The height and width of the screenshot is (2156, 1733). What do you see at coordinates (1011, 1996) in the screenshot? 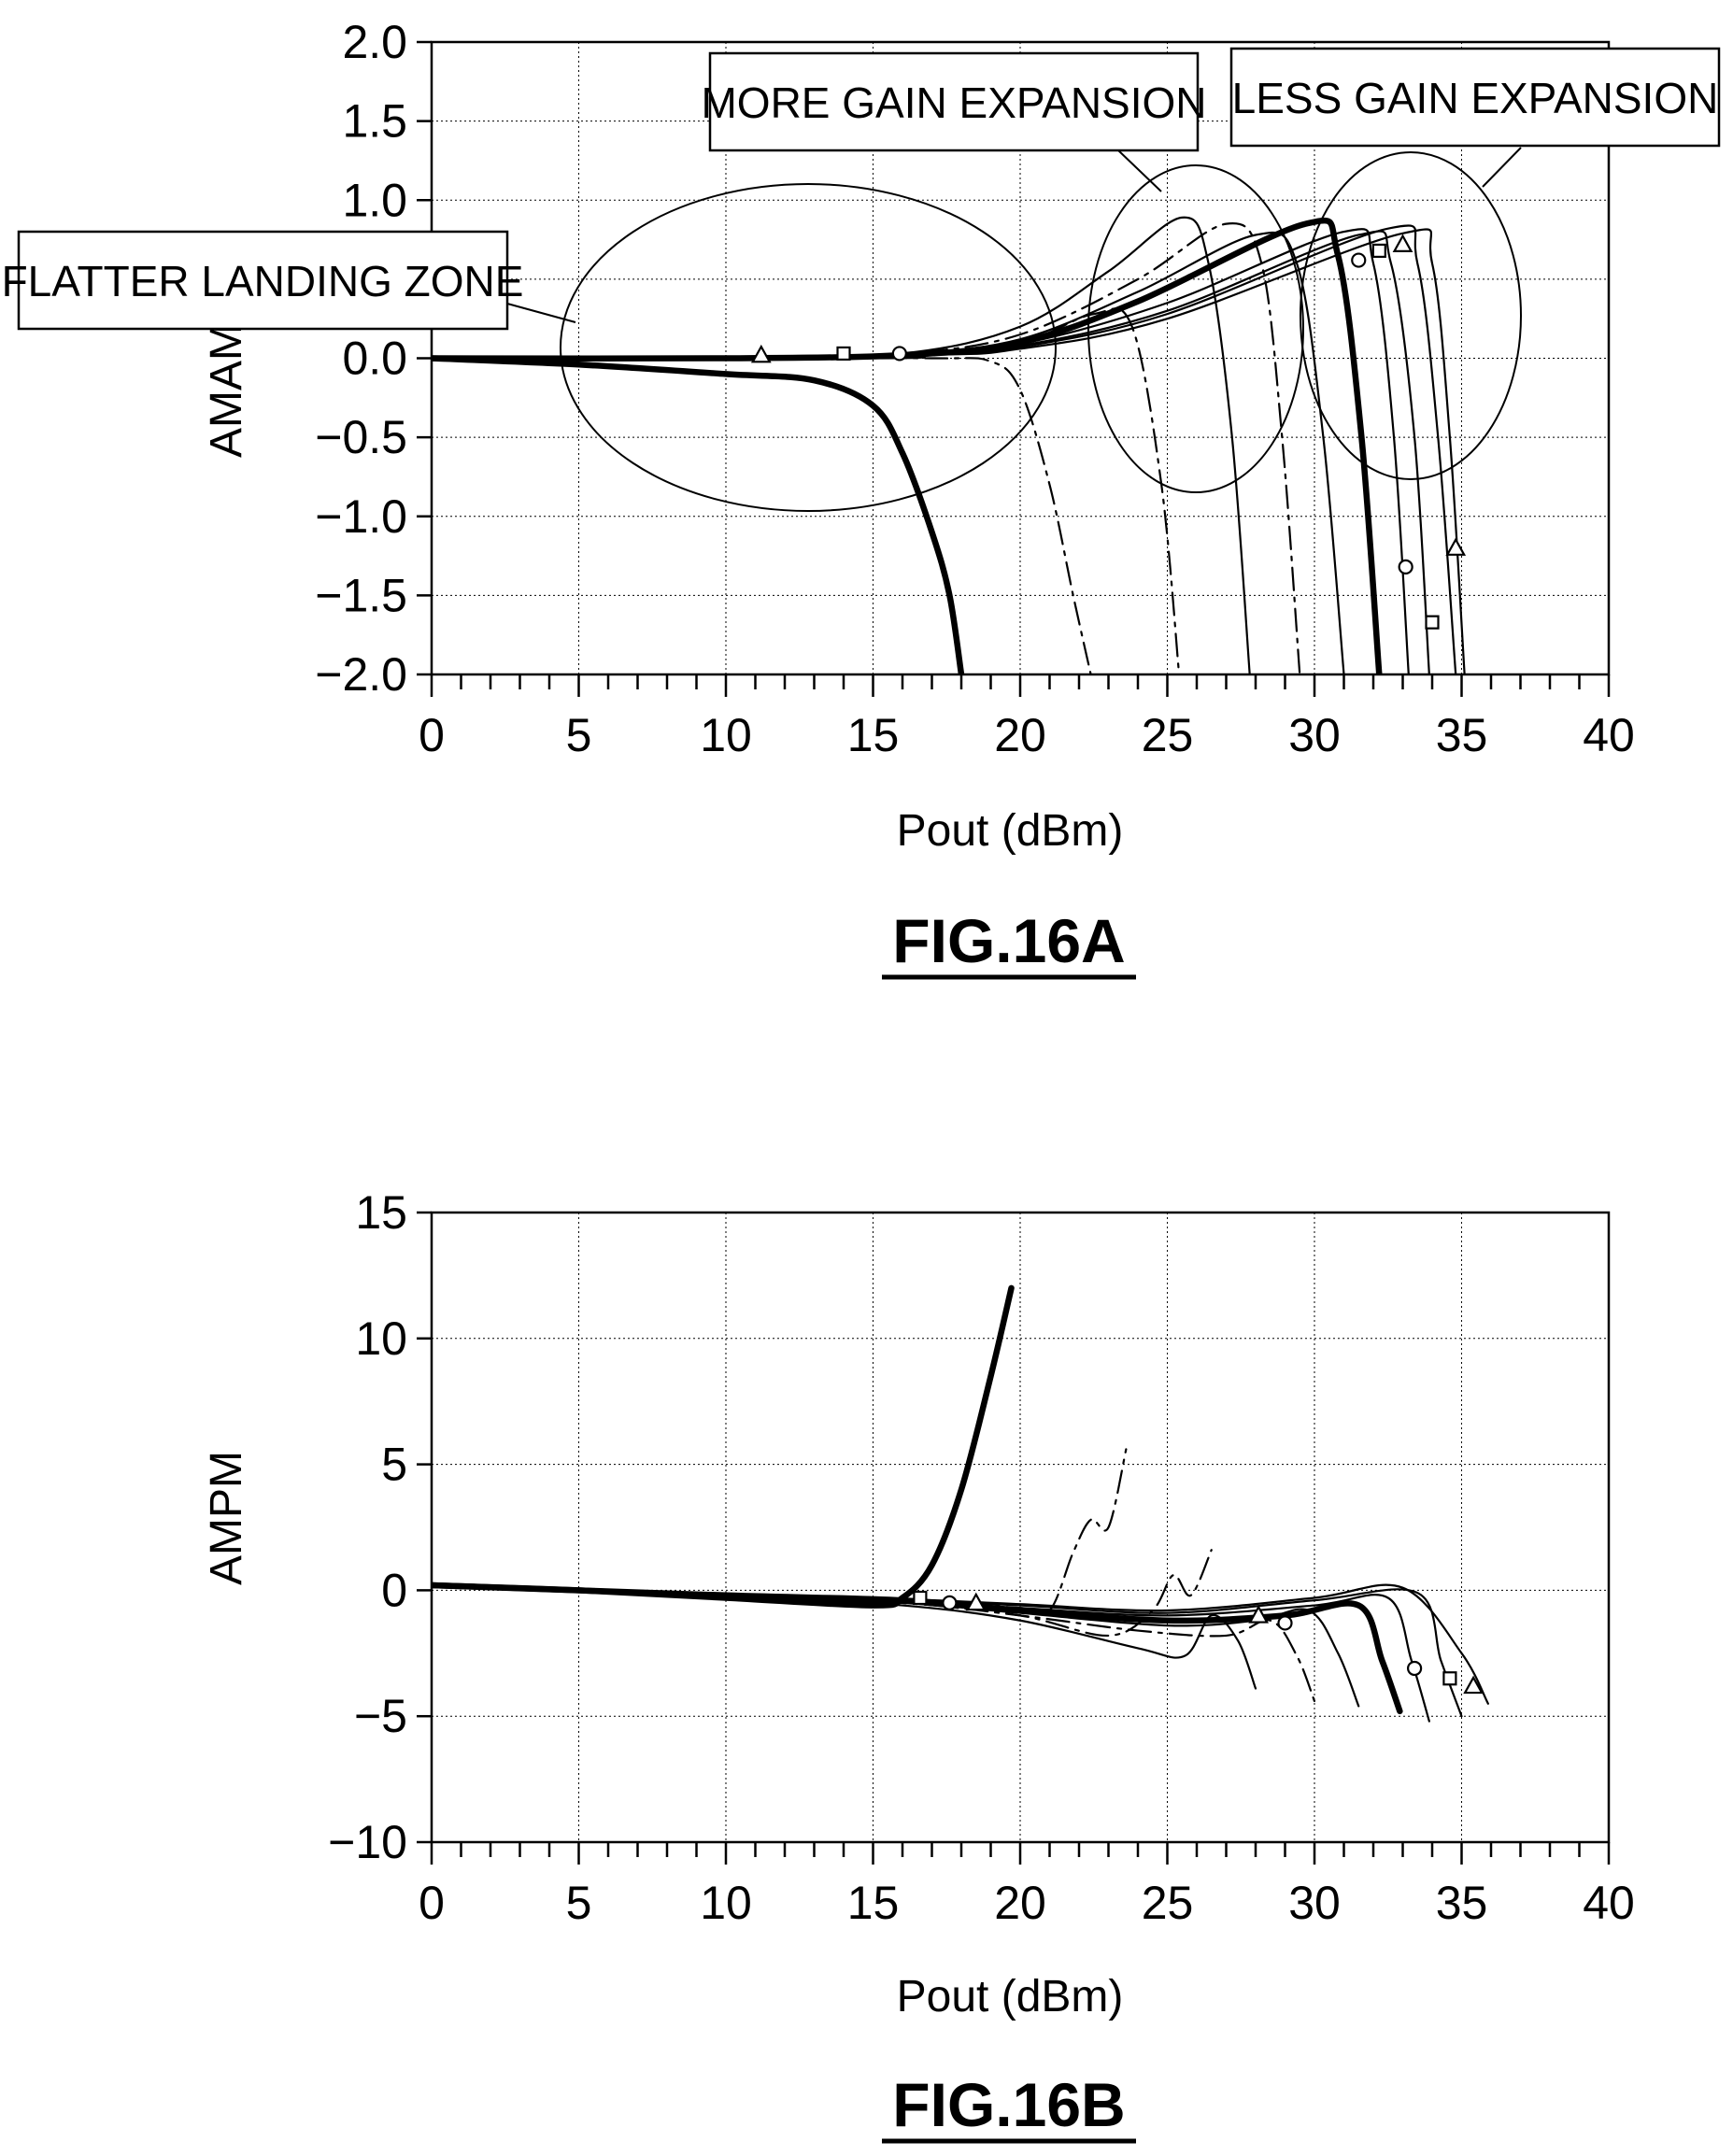
I see `ampm-xlabel: Pout (dBm)` at bounding box center [1011, 1996].